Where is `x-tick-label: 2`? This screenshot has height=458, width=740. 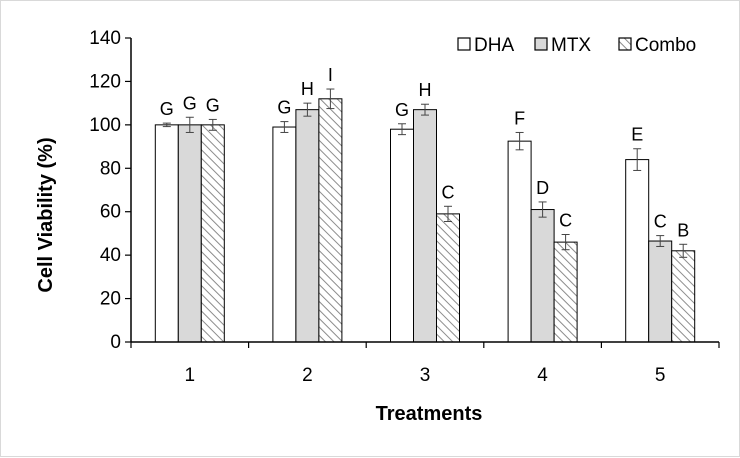
x-tick-label: 2 is located at coordinates (307, 375).